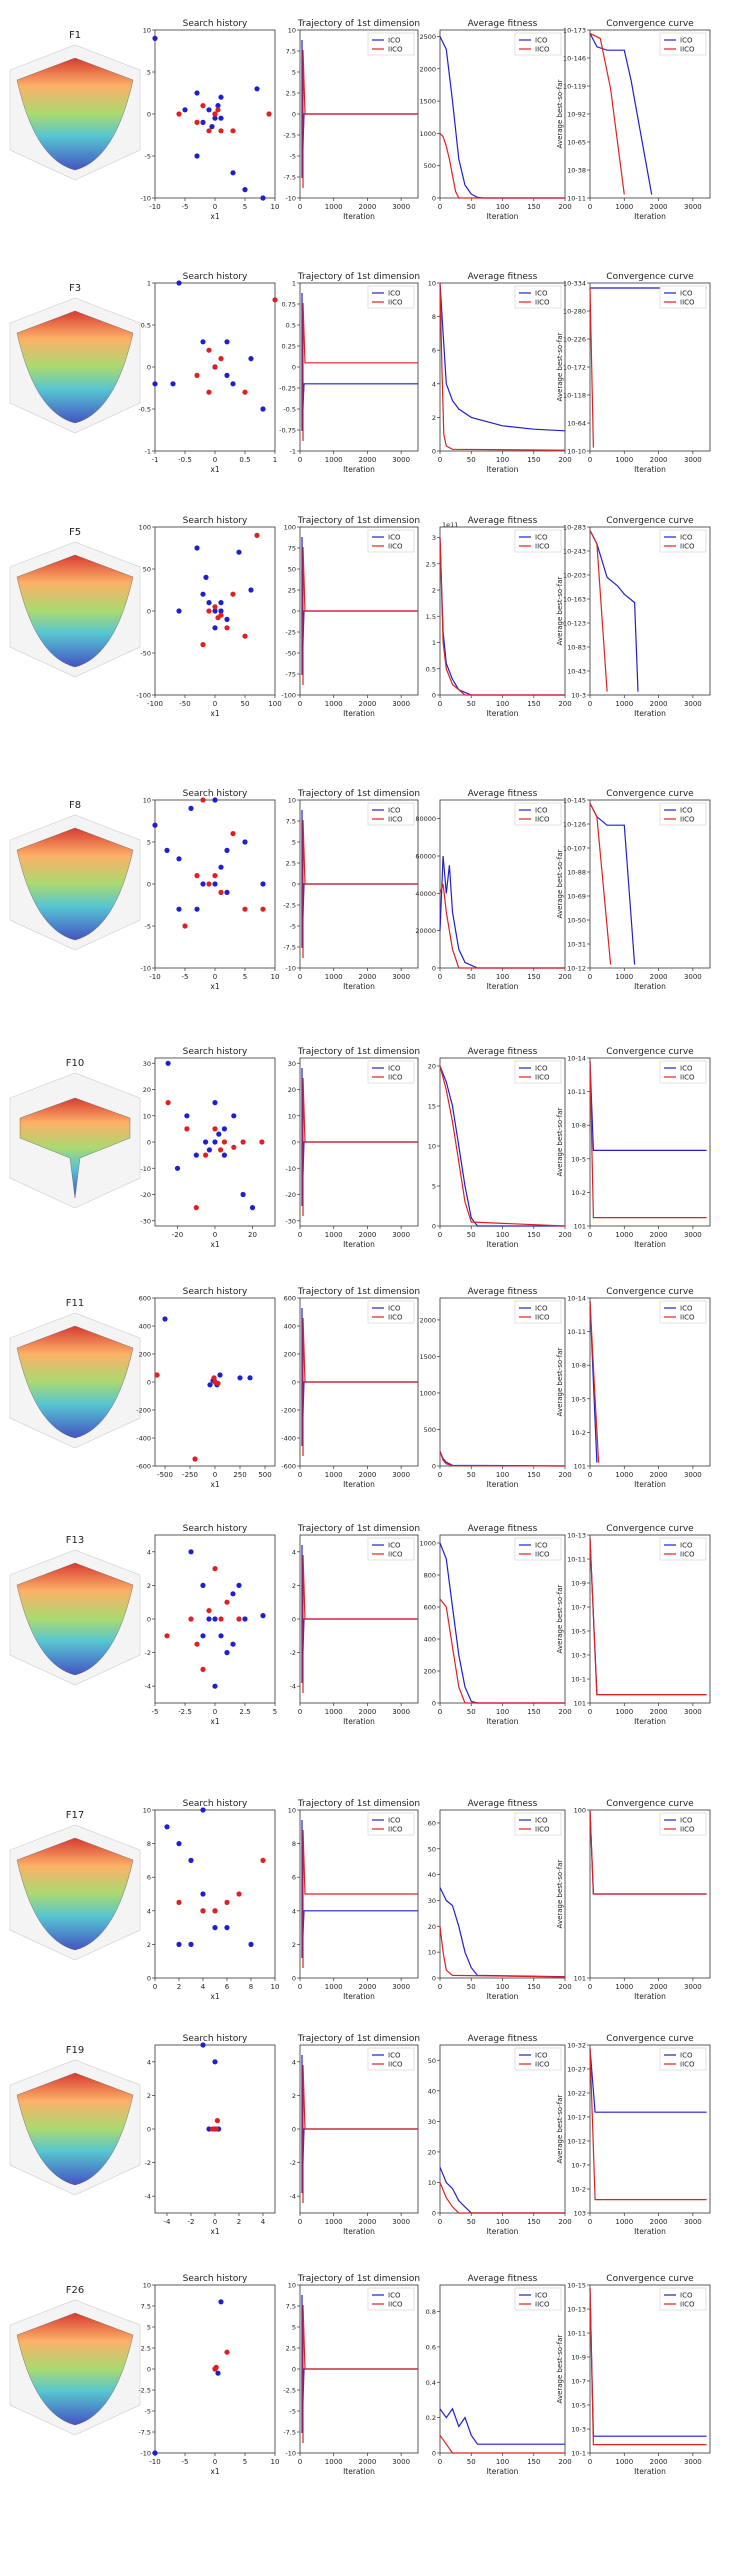 This screenshot has width=752, height=2551. What do you see at coordinates (300, 2222) in the screenshot?
I see `traj-xtick-label: 0` at bounding box center [300, 2222].